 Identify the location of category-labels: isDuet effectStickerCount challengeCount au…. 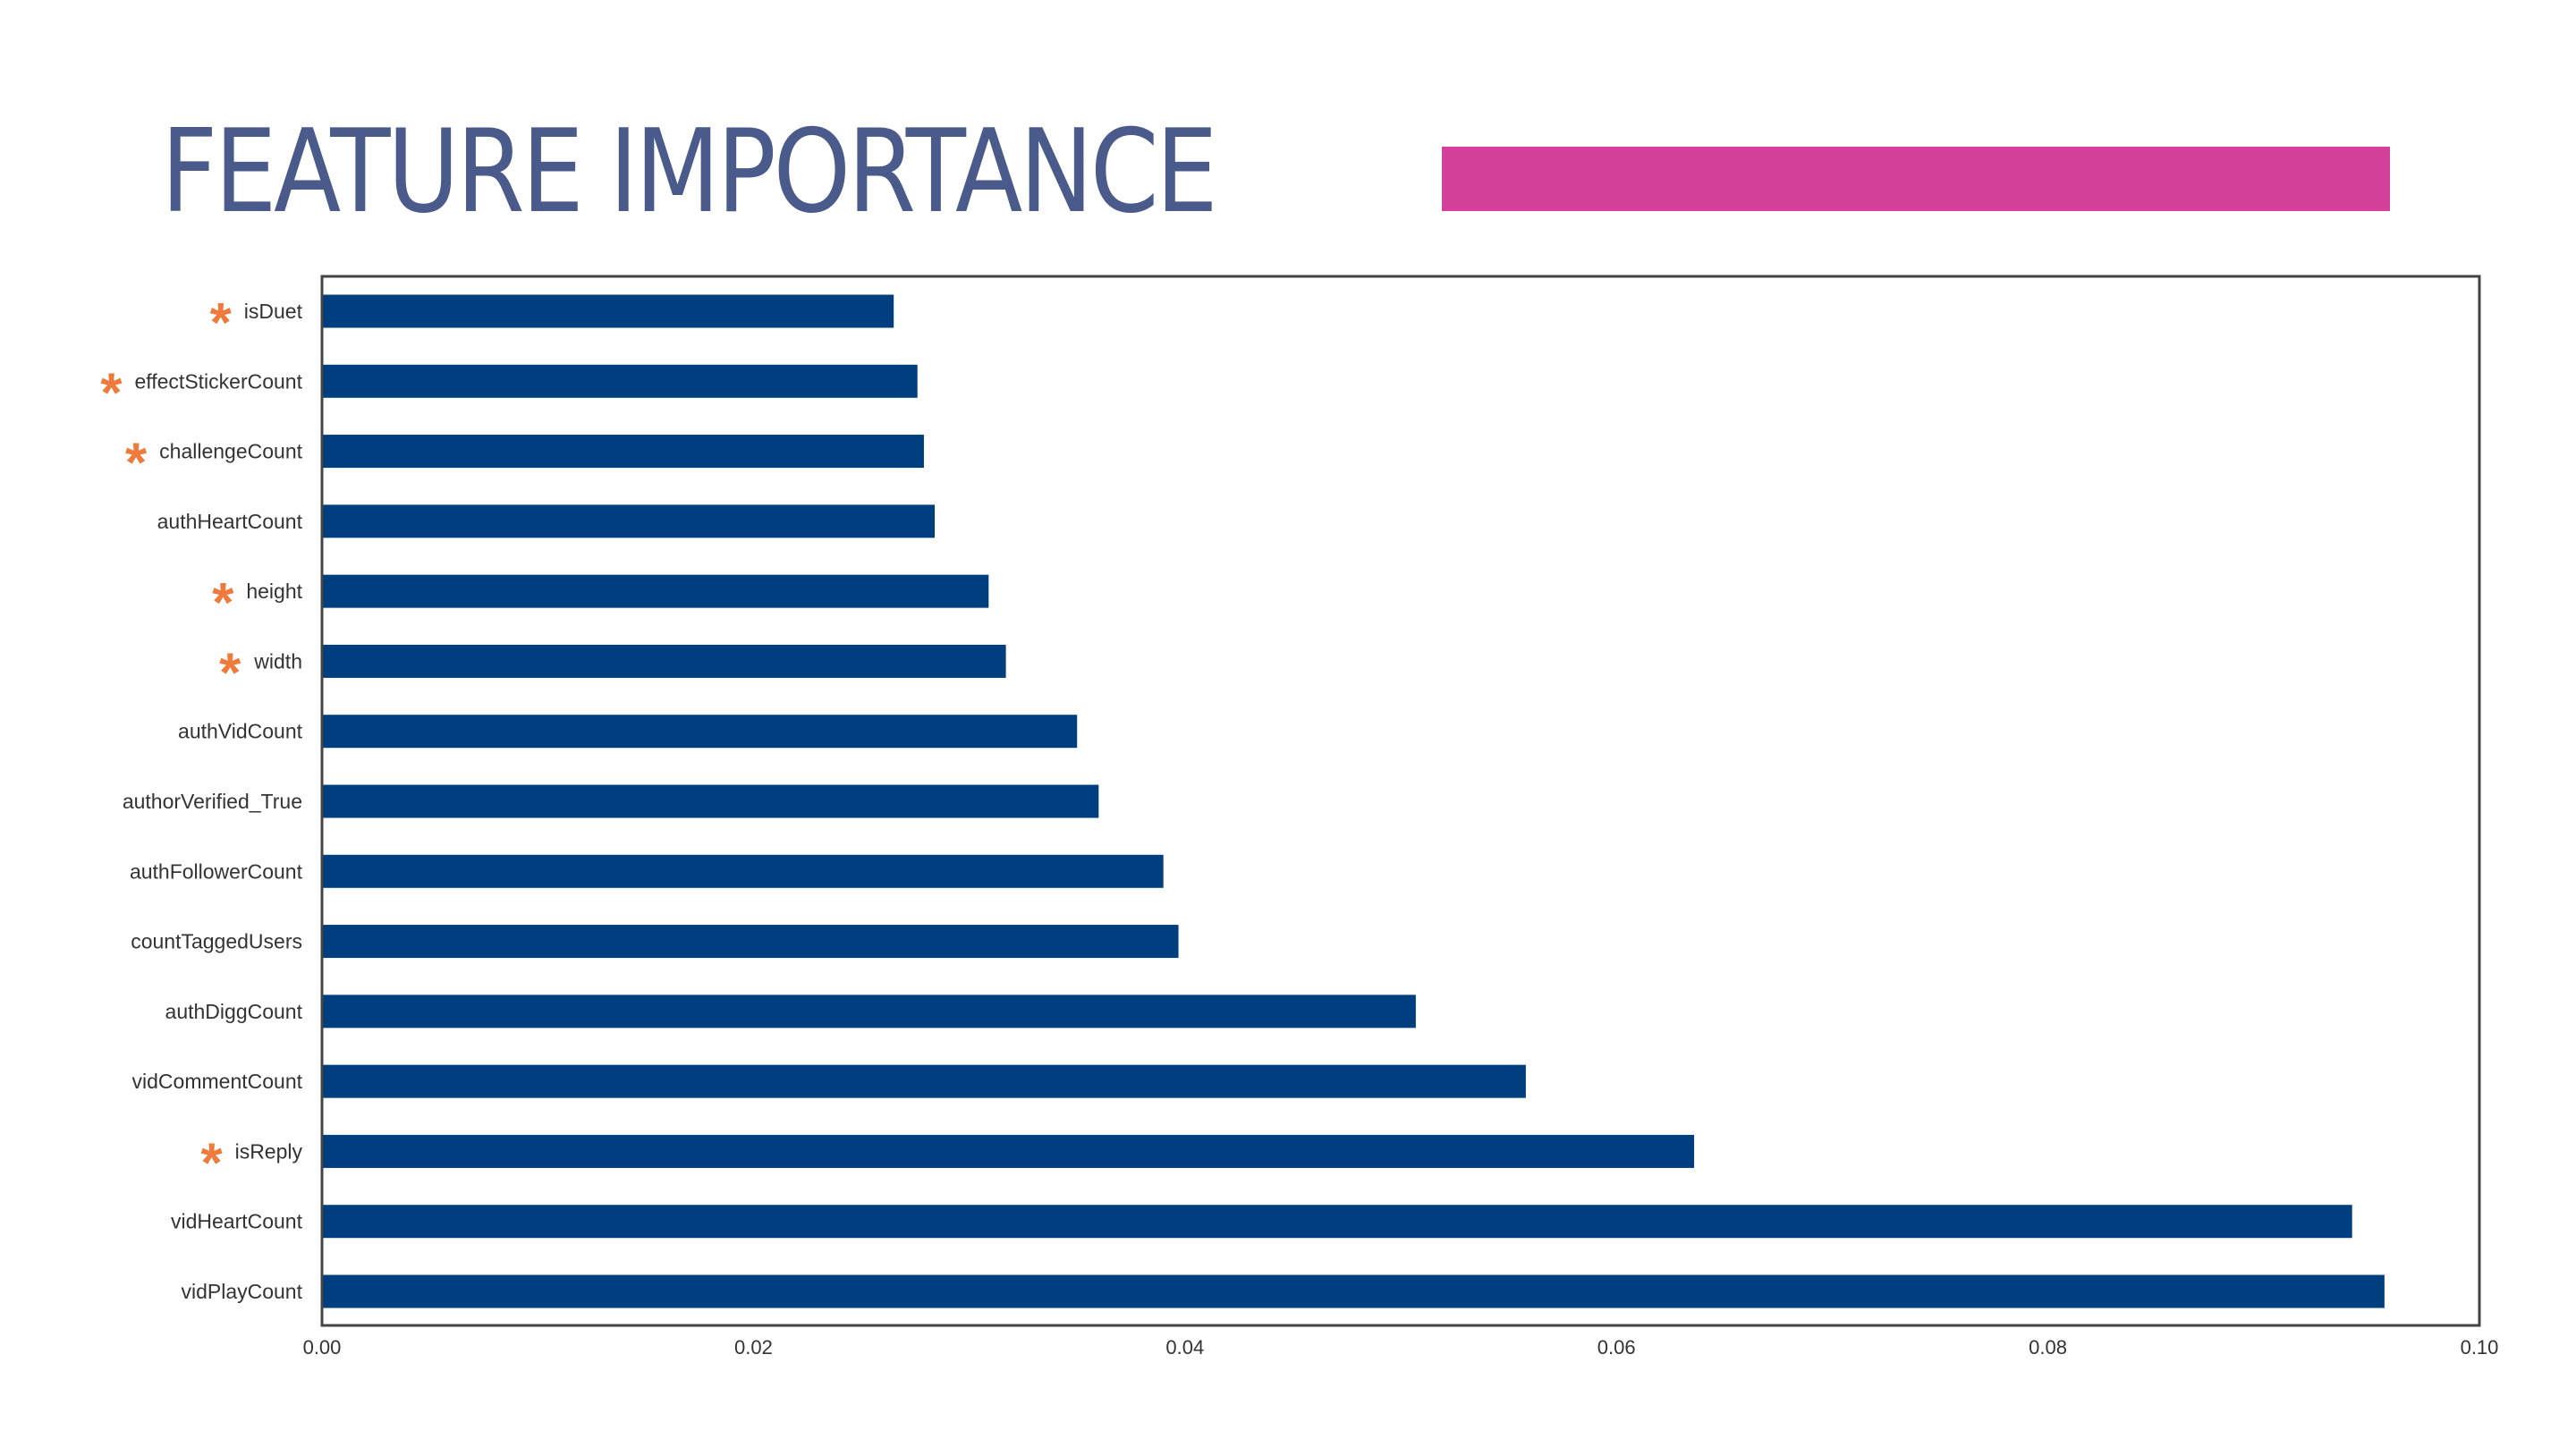
(213, 802).